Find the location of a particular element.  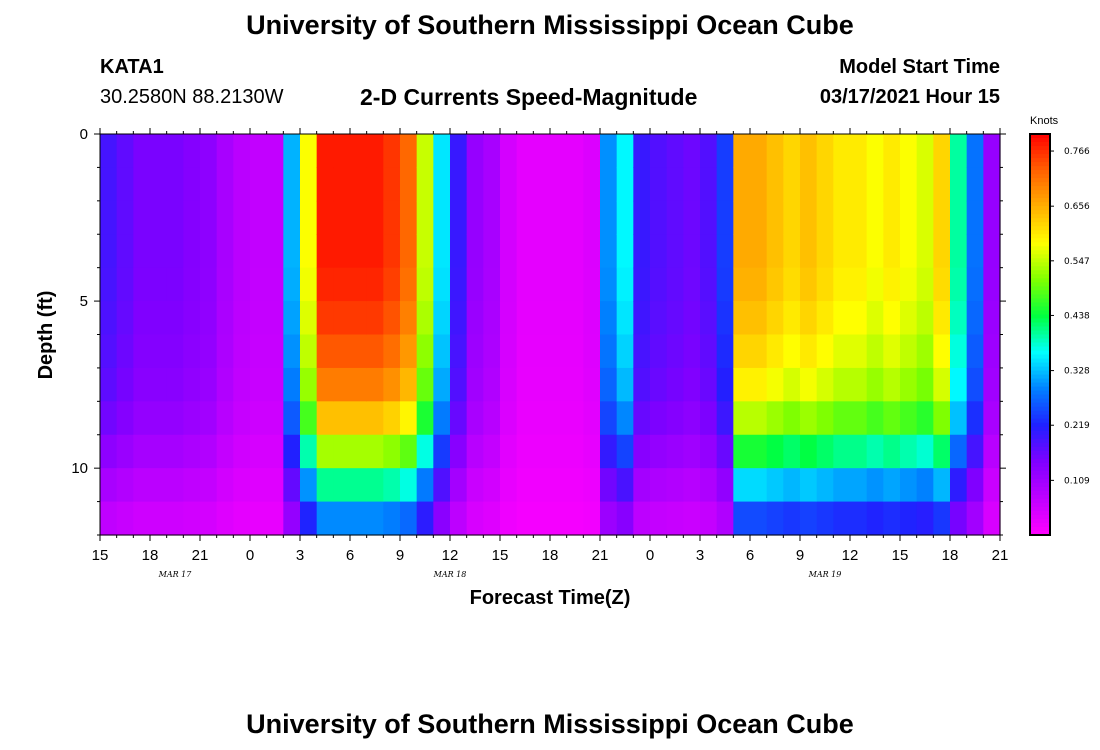

x-tick-label: 18 is located at coordinates (150, 555).